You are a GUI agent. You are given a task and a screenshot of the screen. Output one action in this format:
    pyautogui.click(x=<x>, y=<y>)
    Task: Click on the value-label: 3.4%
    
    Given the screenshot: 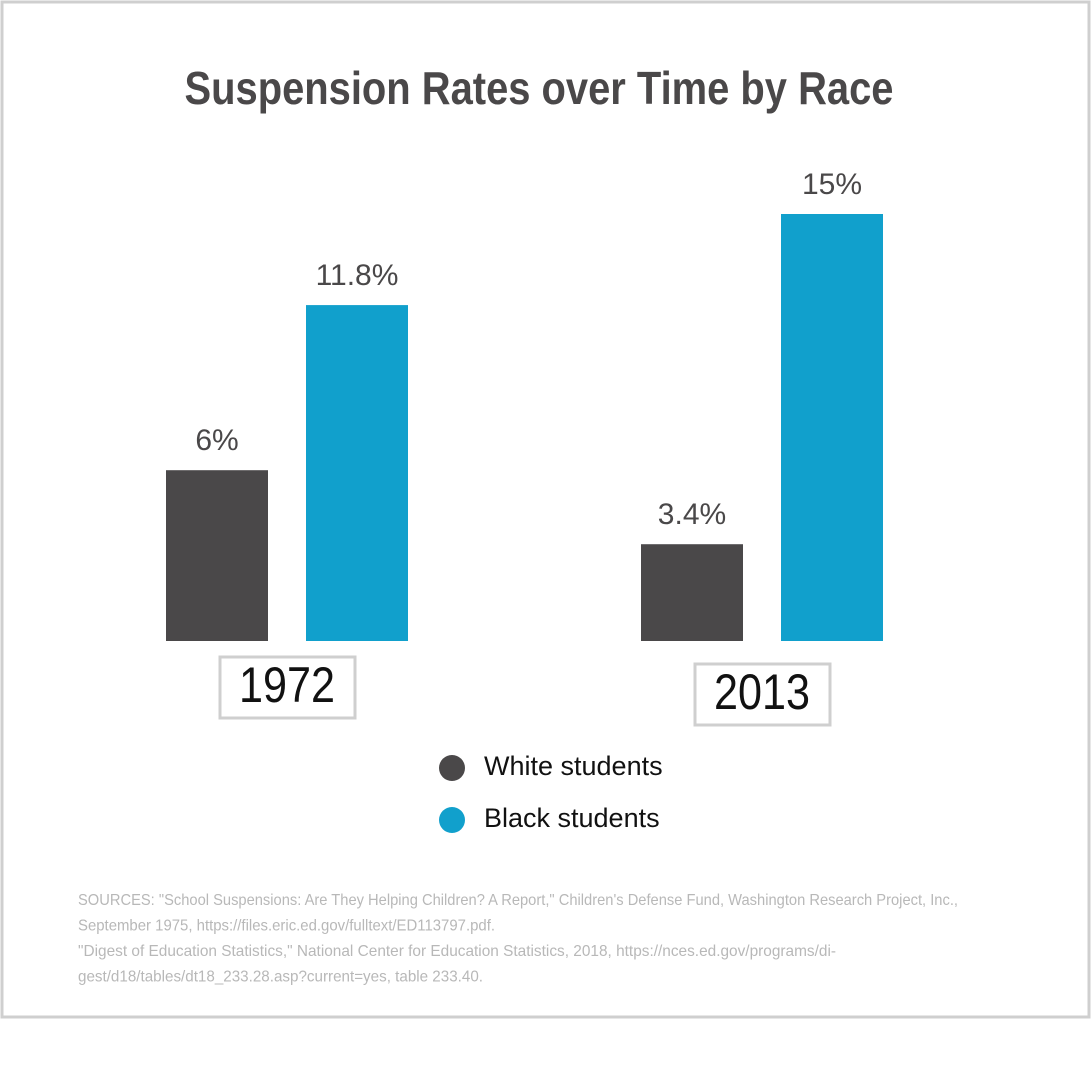 What is the action you would take?
    pyautogui.click(x=692, y=514)
    